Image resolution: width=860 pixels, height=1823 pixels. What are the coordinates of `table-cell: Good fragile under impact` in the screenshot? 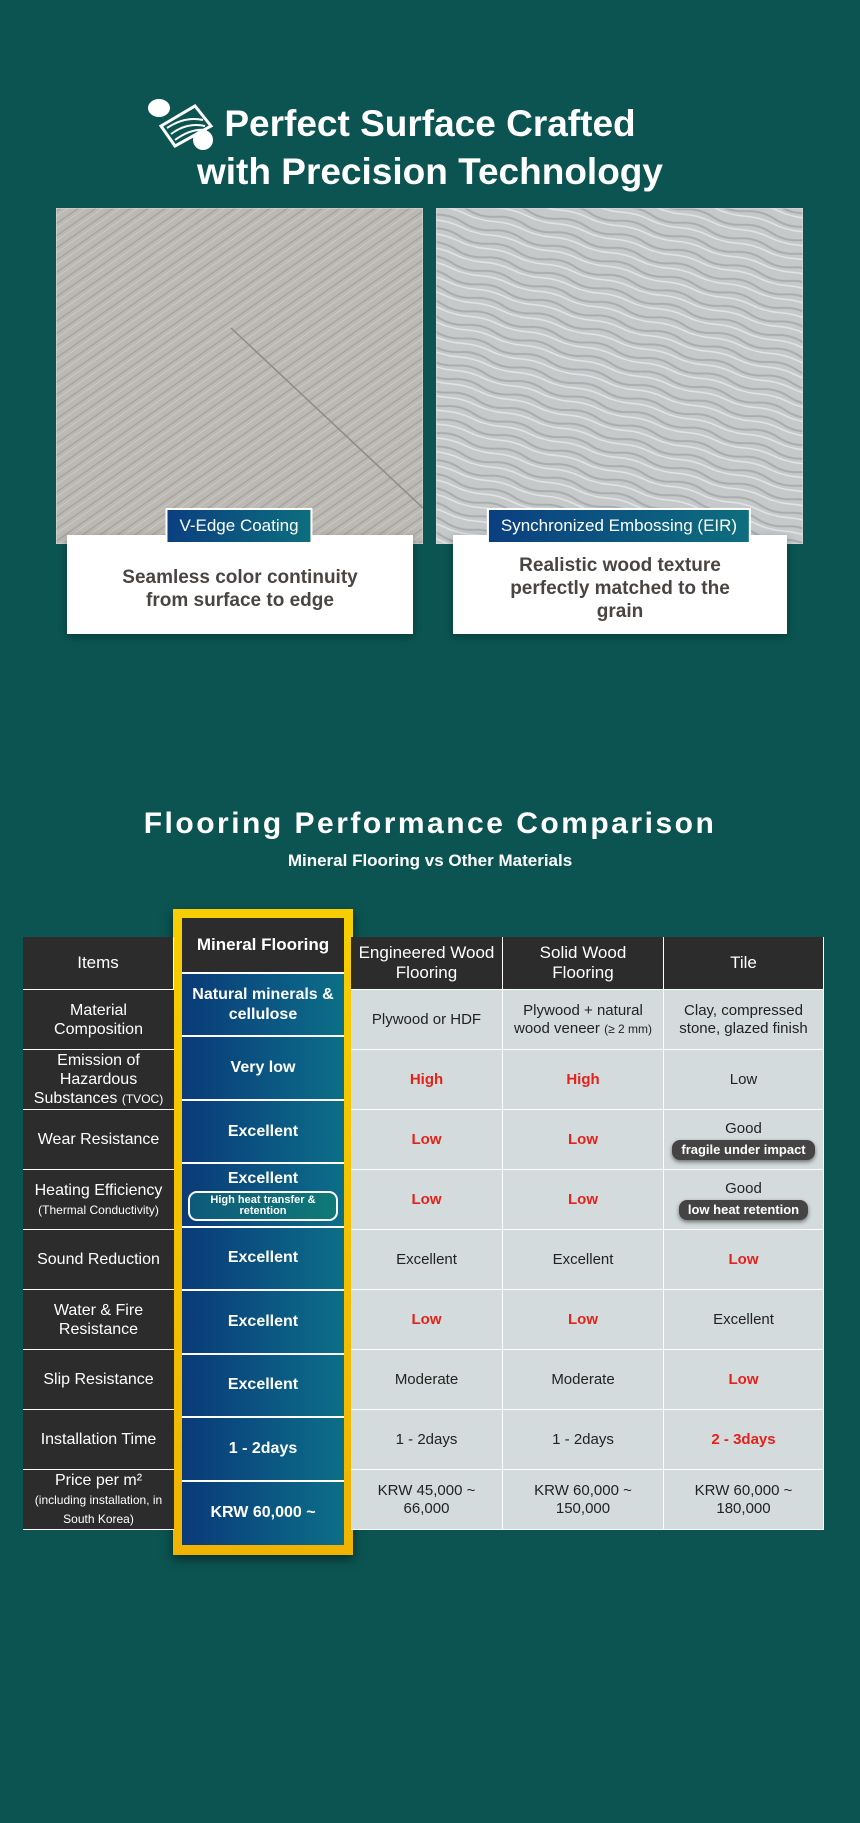 It's located at (744, 1140).